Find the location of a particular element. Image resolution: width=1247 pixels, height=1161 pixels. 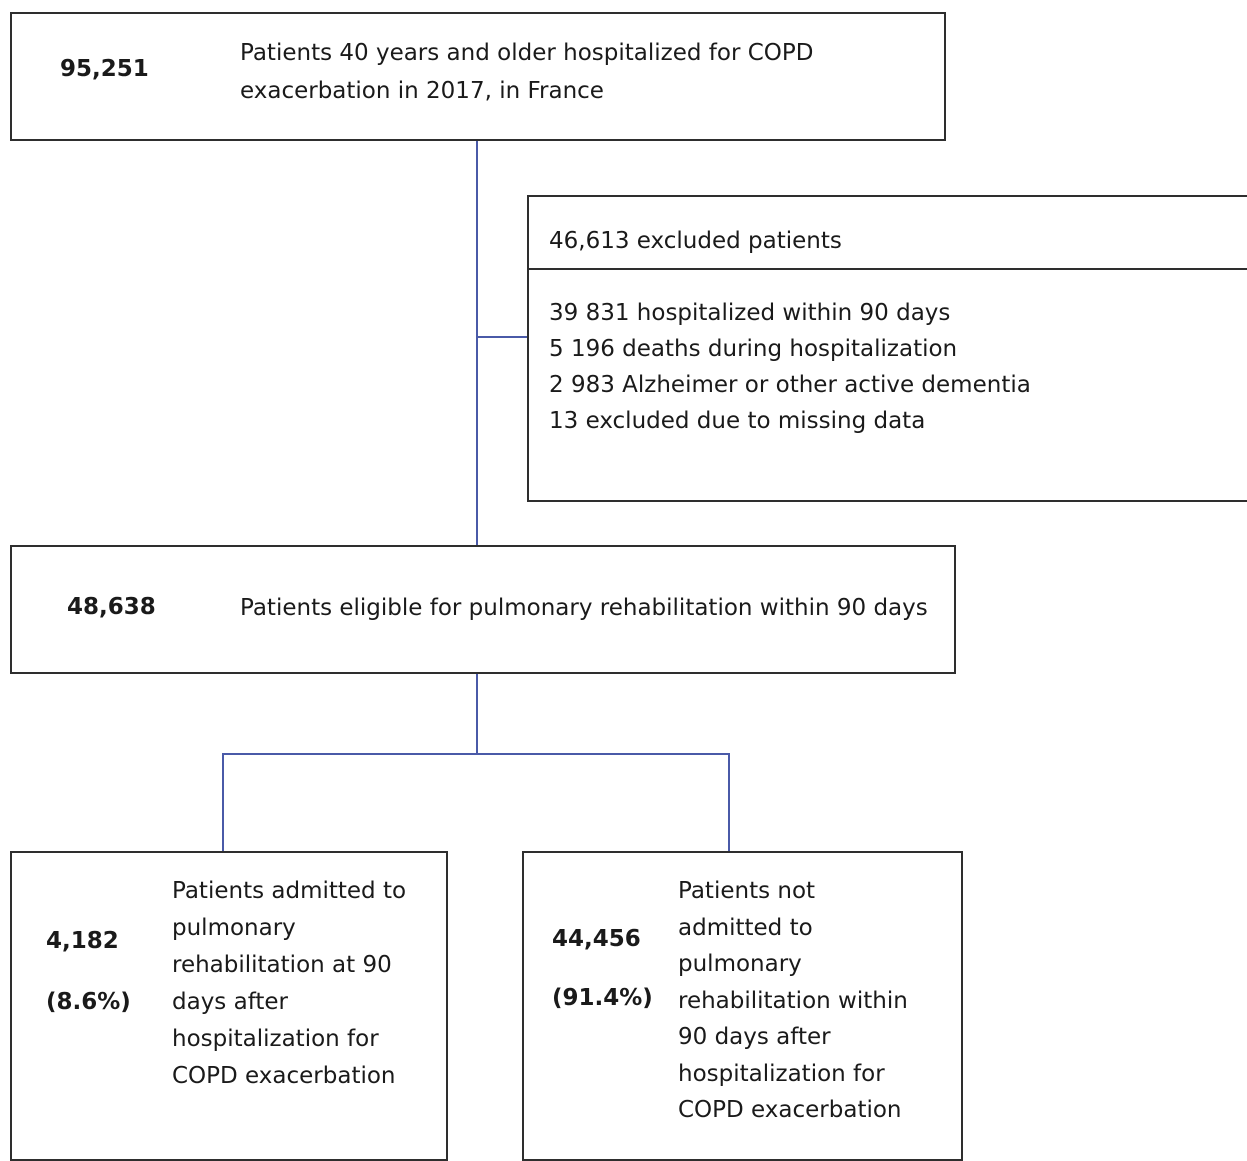

exclusion-reason: 13 excluded due to missing data is located at coordinates (737, 421).